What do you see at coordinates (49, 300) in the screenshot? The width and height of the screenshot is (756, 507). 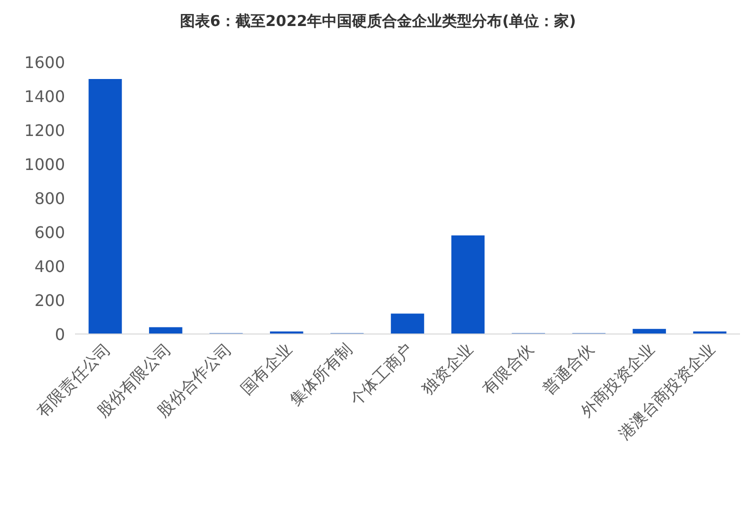 I see `y-tick-label: 200` at bounding box center [49, 300].